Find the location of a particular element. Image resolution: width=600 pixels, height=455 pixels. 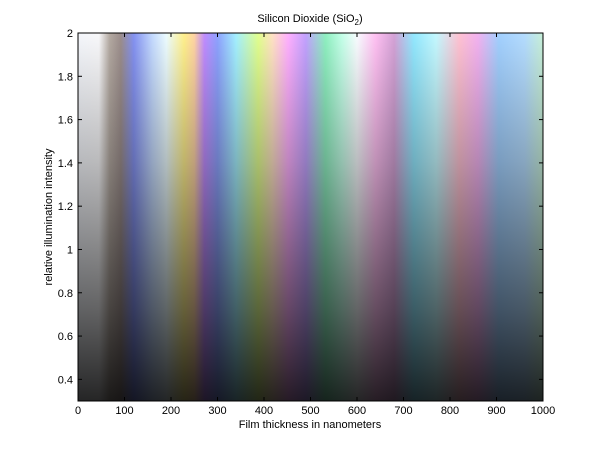

x-tick-label: 400 is located at coordinates (264, 411).